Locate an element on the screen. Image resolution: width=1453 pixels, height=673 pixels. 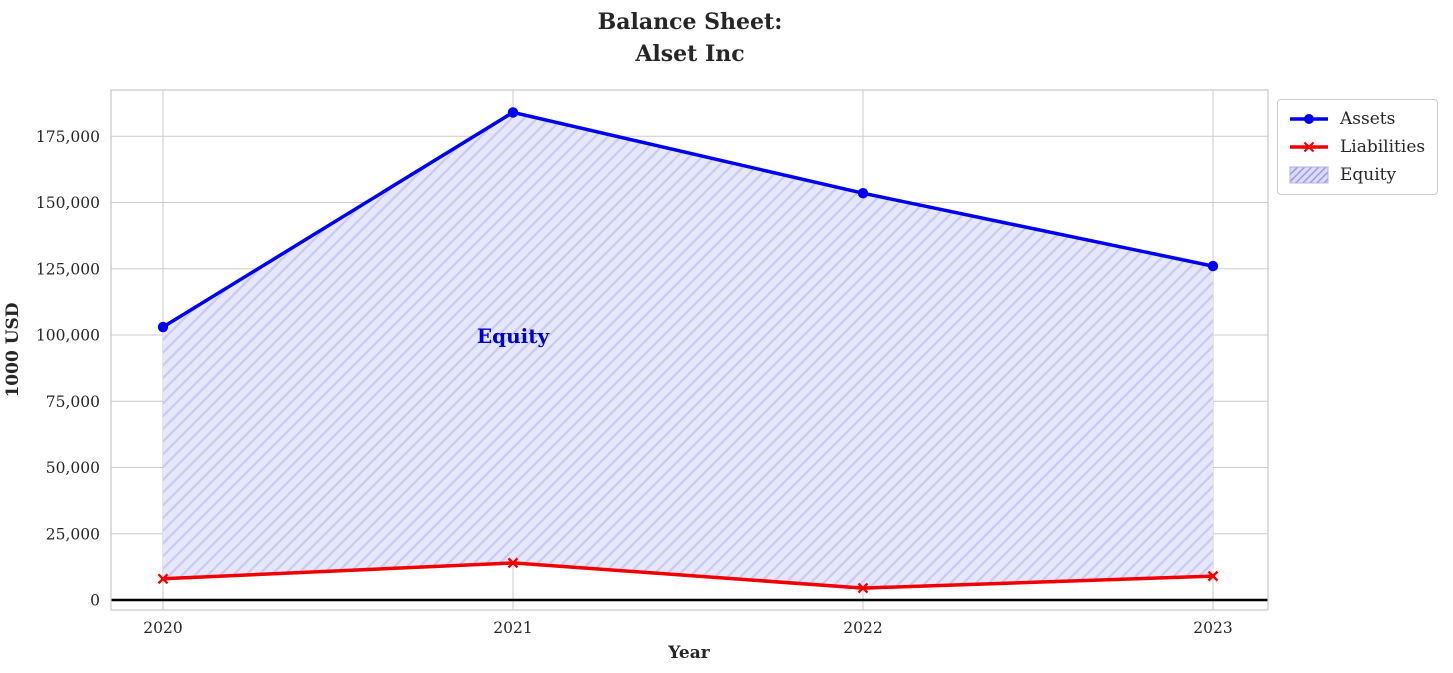
legend-item-equity: Equity is located at coordinates (1356, 175).